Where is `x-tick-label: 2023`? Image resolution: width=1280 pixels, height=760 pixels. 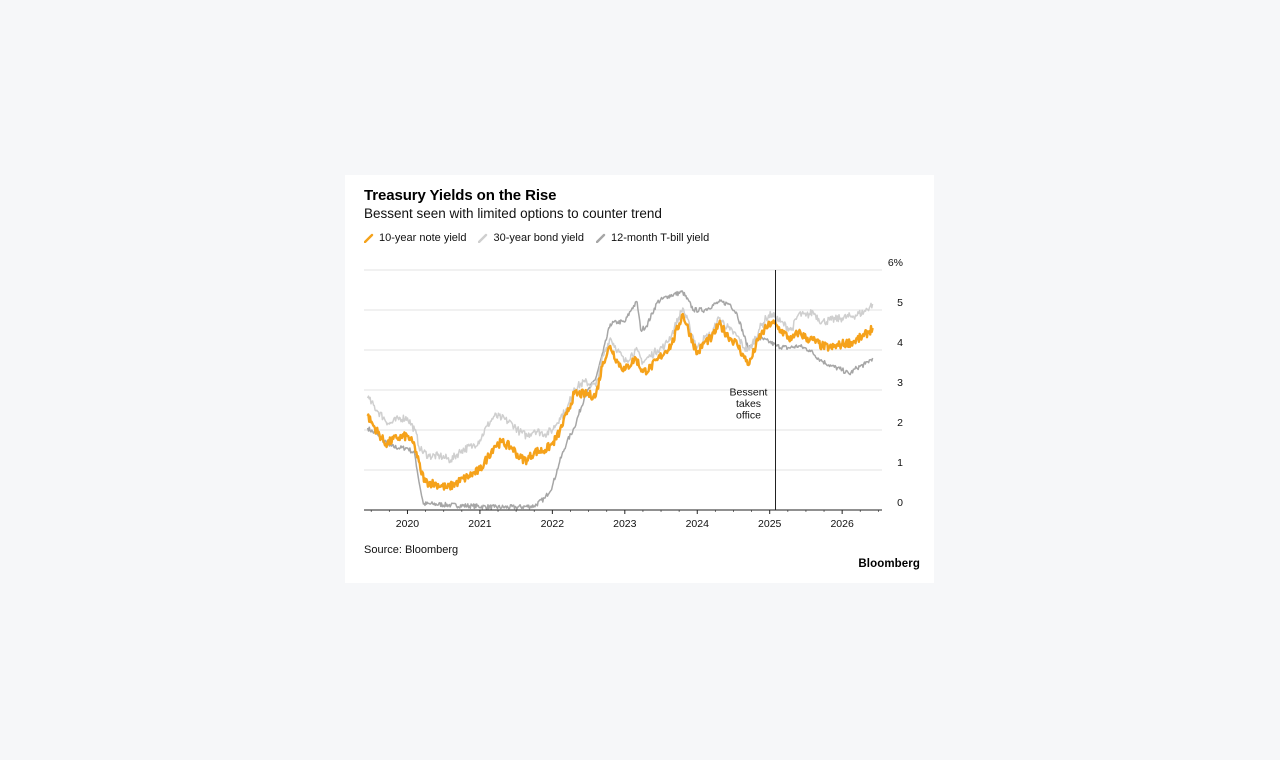
x-tick-label: 2023 is located at coordinates (625, 524).